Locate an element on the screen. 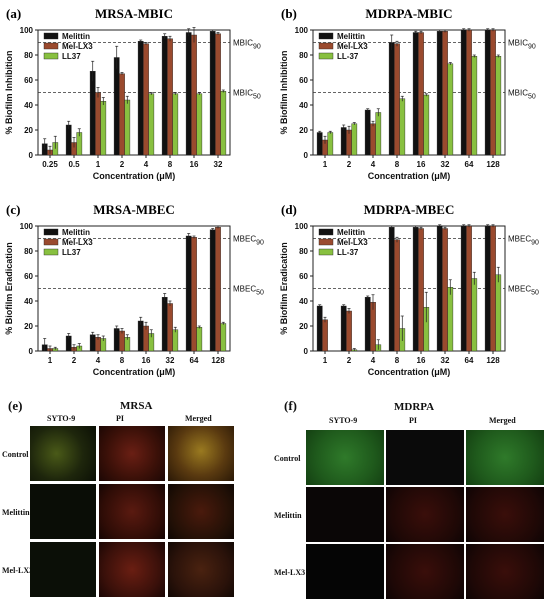 The image size is (550, 601). legend-label: Melittin is located at coordinates (351, 232).